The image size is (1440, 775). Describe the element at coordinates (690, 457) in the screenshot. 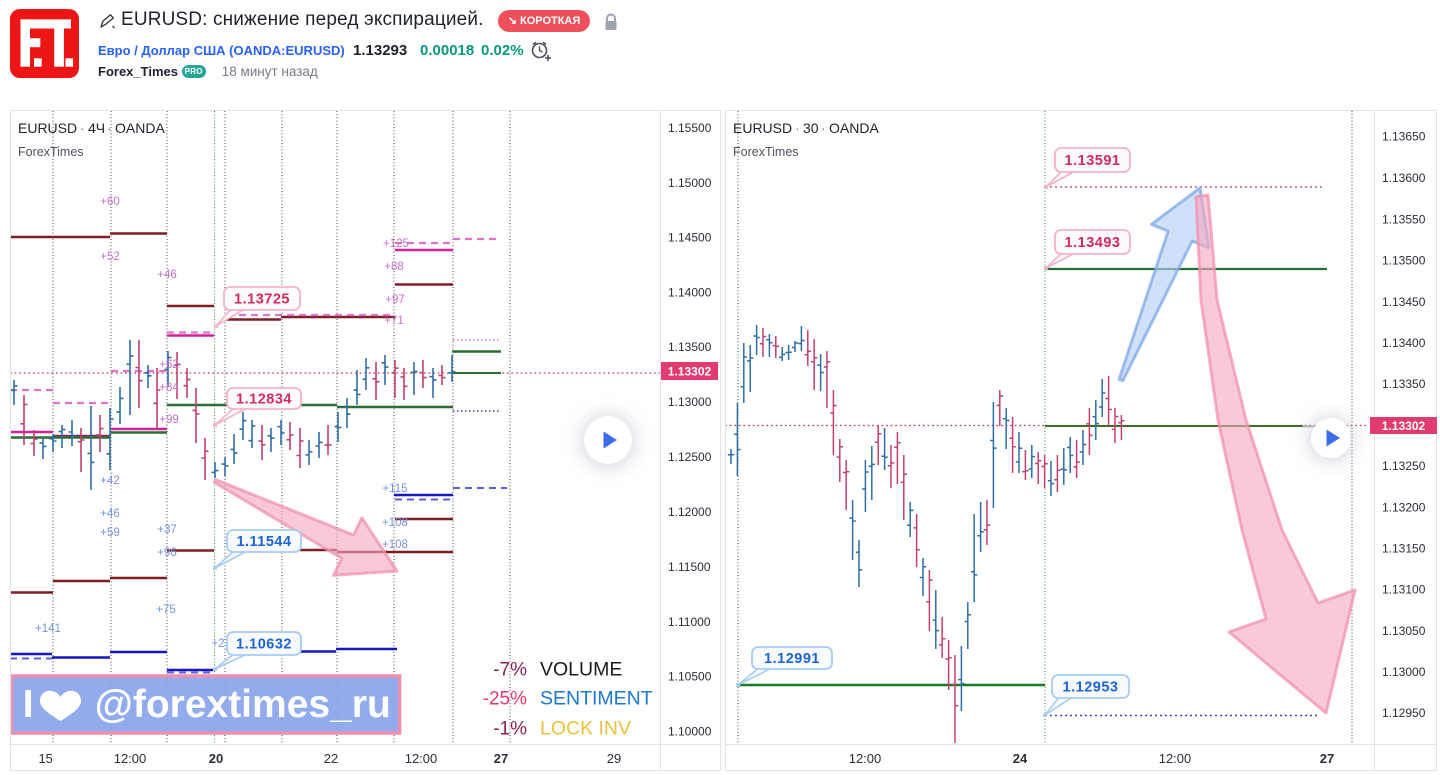

I see `svg-text: 1.12500` at that location.